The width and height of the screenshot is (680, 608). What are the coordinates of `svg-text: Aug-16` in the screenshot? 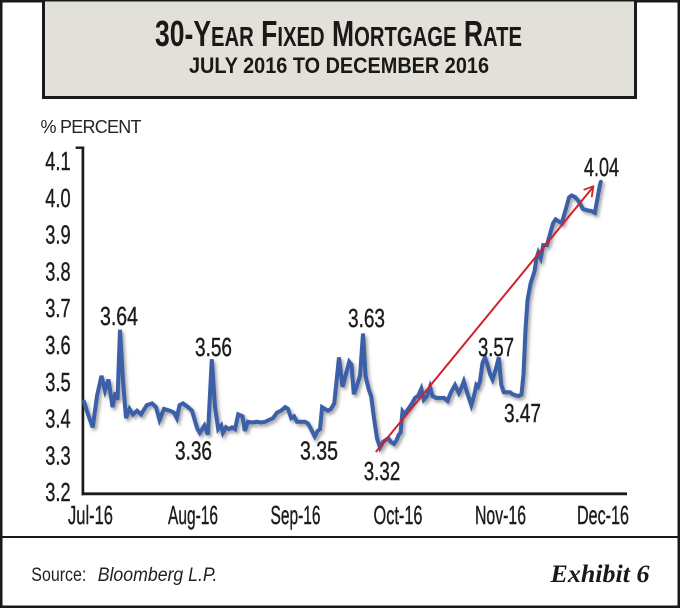 It's located at (193, 515).